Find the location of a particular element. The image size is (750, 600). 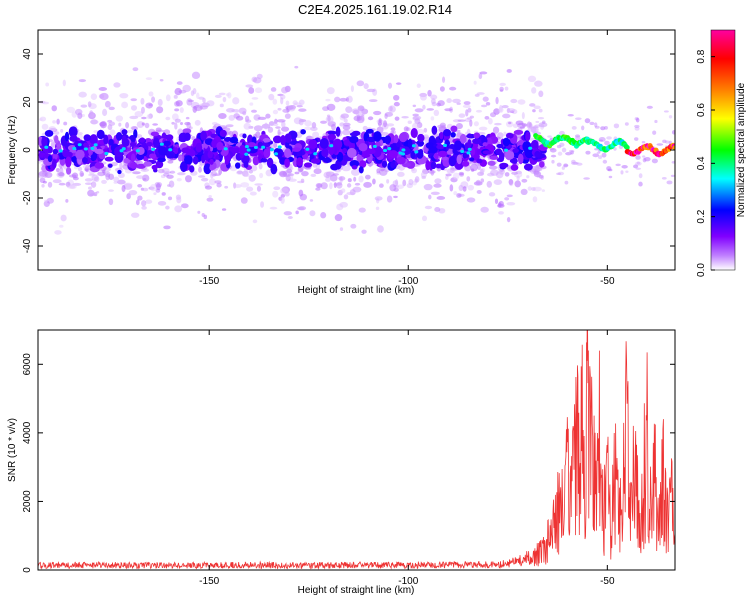

snr-x-tick-label: -150 is located at coordinates (209, 581).